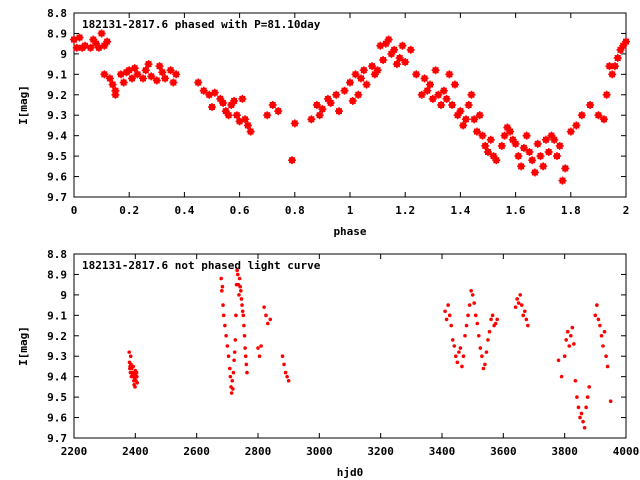 This screenshot has height=480, width=640. I want to click on y-tick-label: 9.7, so click(57, 197).